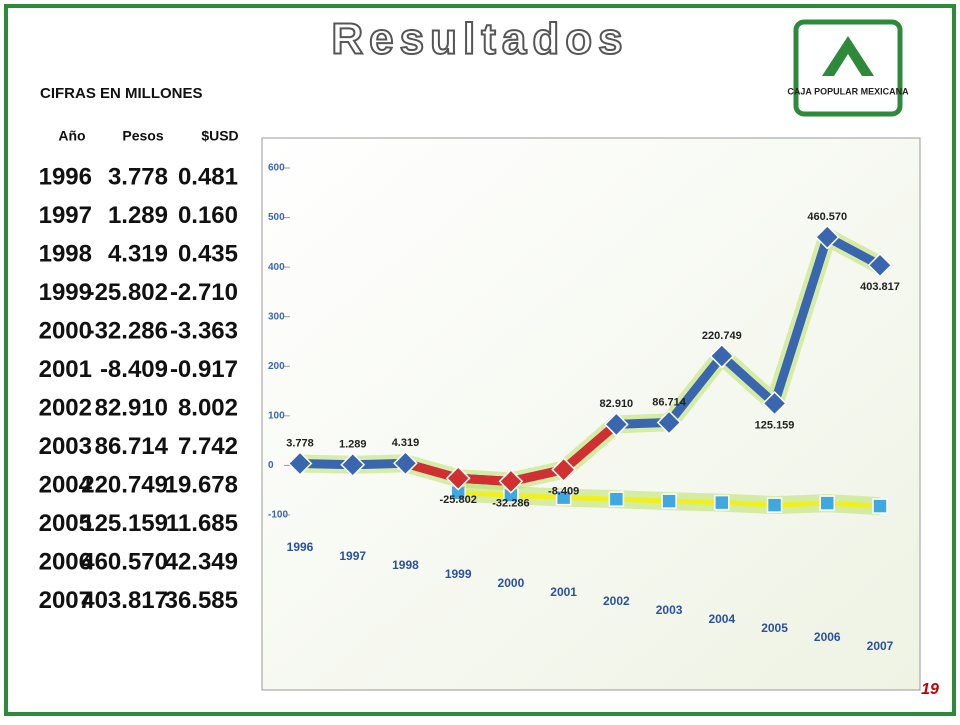  I want to click on x-tick-label: 1996, so click(300, 547).